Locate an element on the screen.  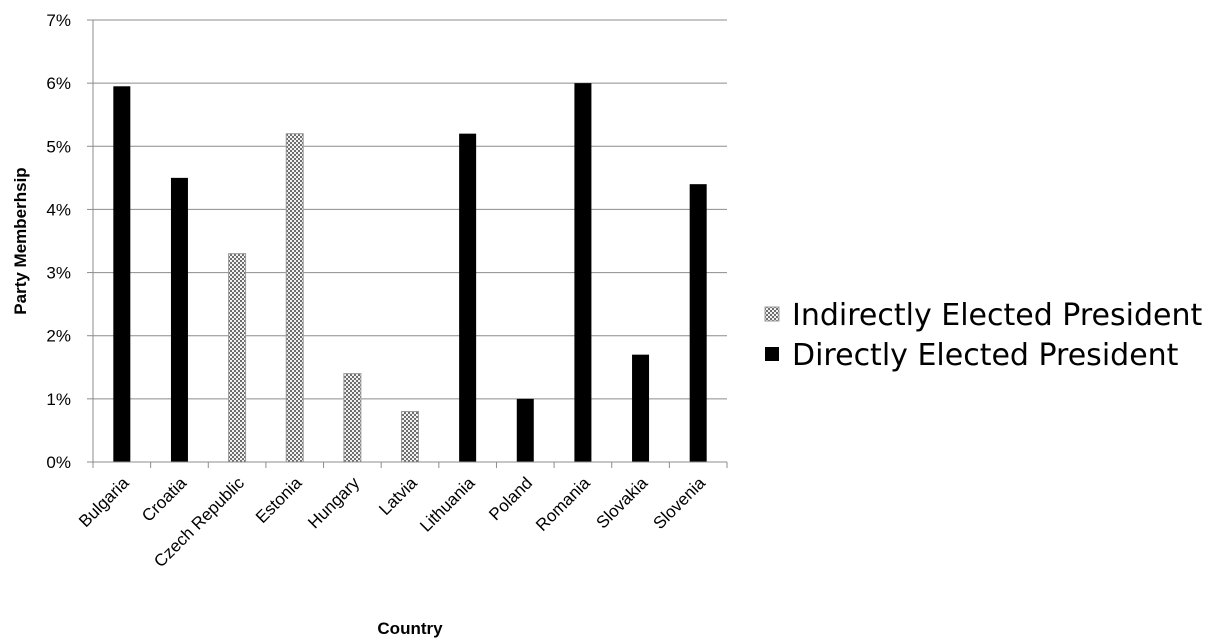
bar-slovenia is located at coordinates (698, 323).